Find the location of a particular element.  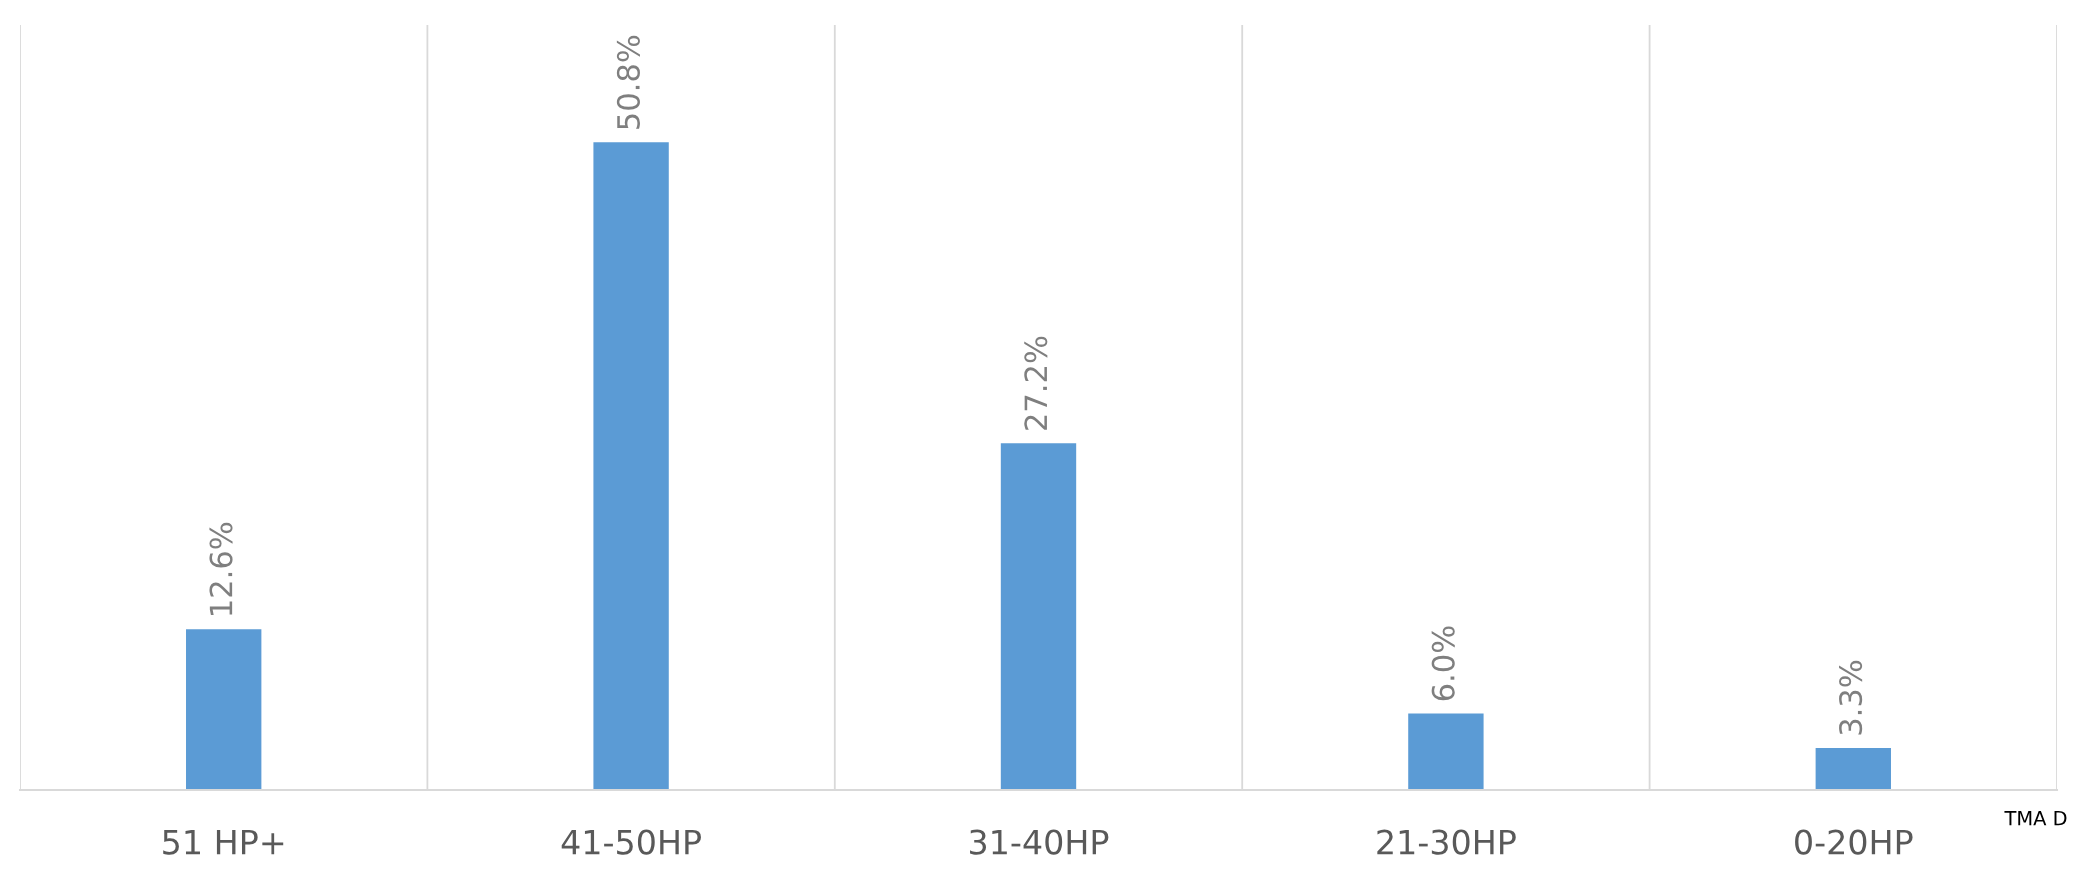

x-tick-label: 21-30HP is located at coordinates (1446, 842).